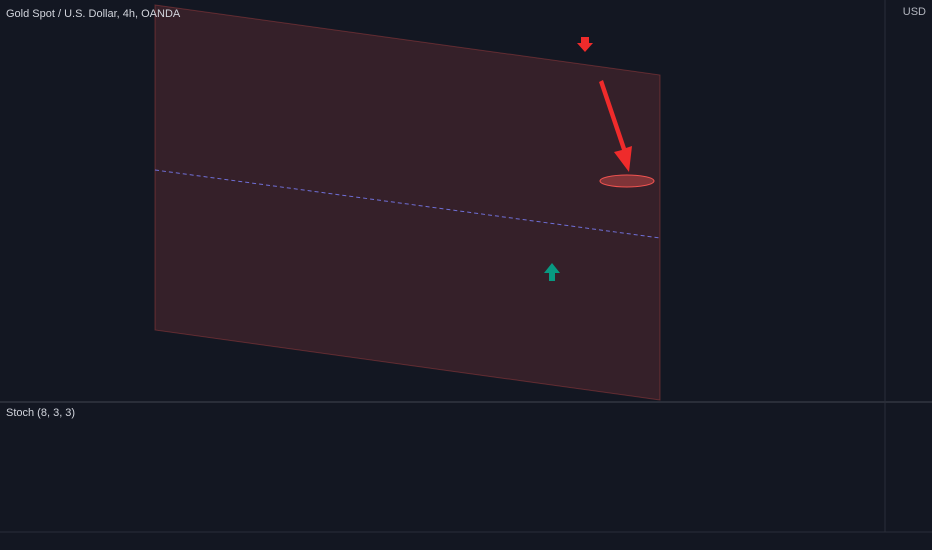 The image size is (932, 550). Describe the element at coordinates (552, 272) in the screenshot. I see `up-arrow` at that location.